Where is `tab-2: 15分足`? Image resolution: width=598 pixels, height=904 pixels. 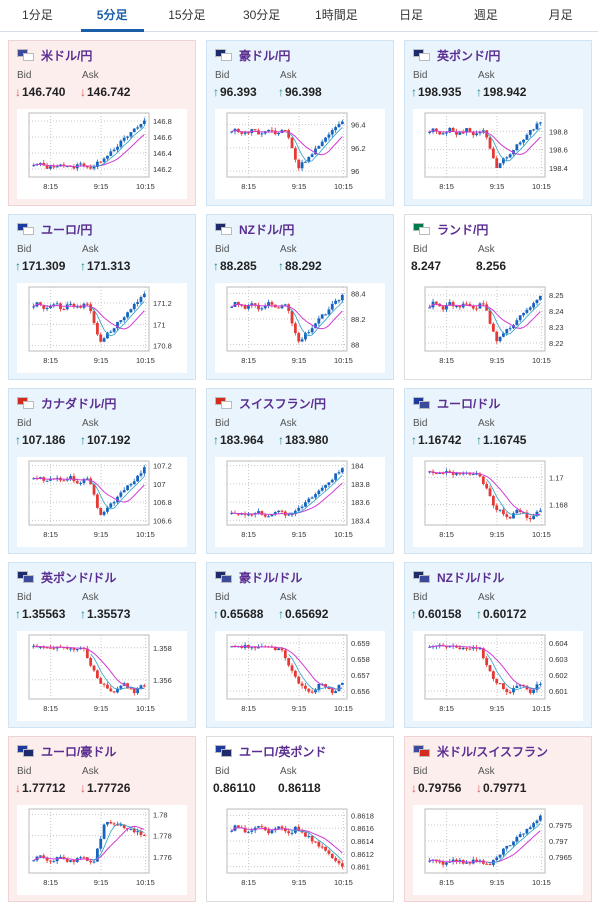 tab-2: 15分足 is located at coordinates (187, 15).